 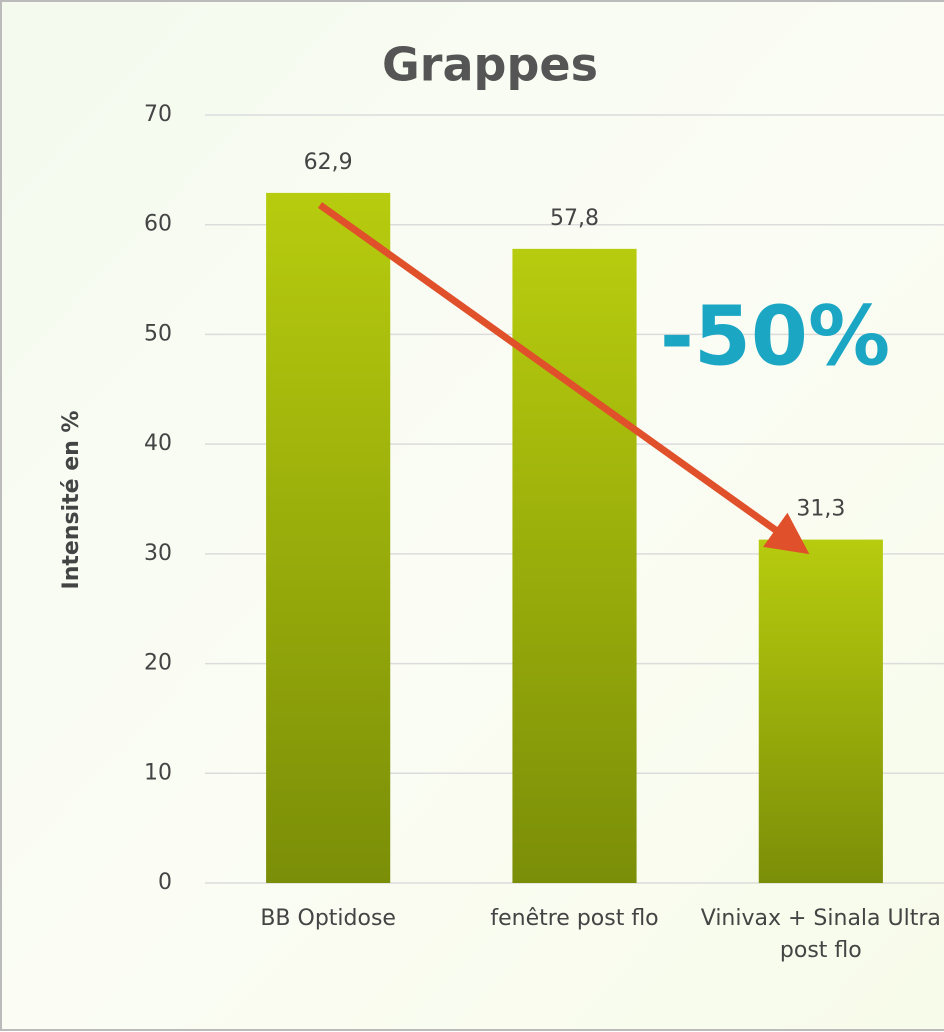 What do you see at coordinates (820, 509) in the screenshot?
I see `value-label: 31,3` at bounding box center [820, 509].